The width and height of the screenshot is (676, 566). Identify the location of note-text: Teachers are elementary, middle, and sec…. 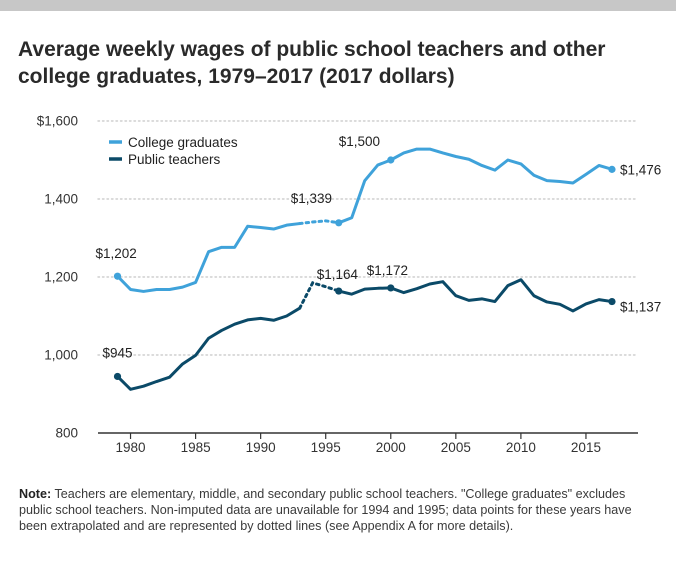
(325, 510).